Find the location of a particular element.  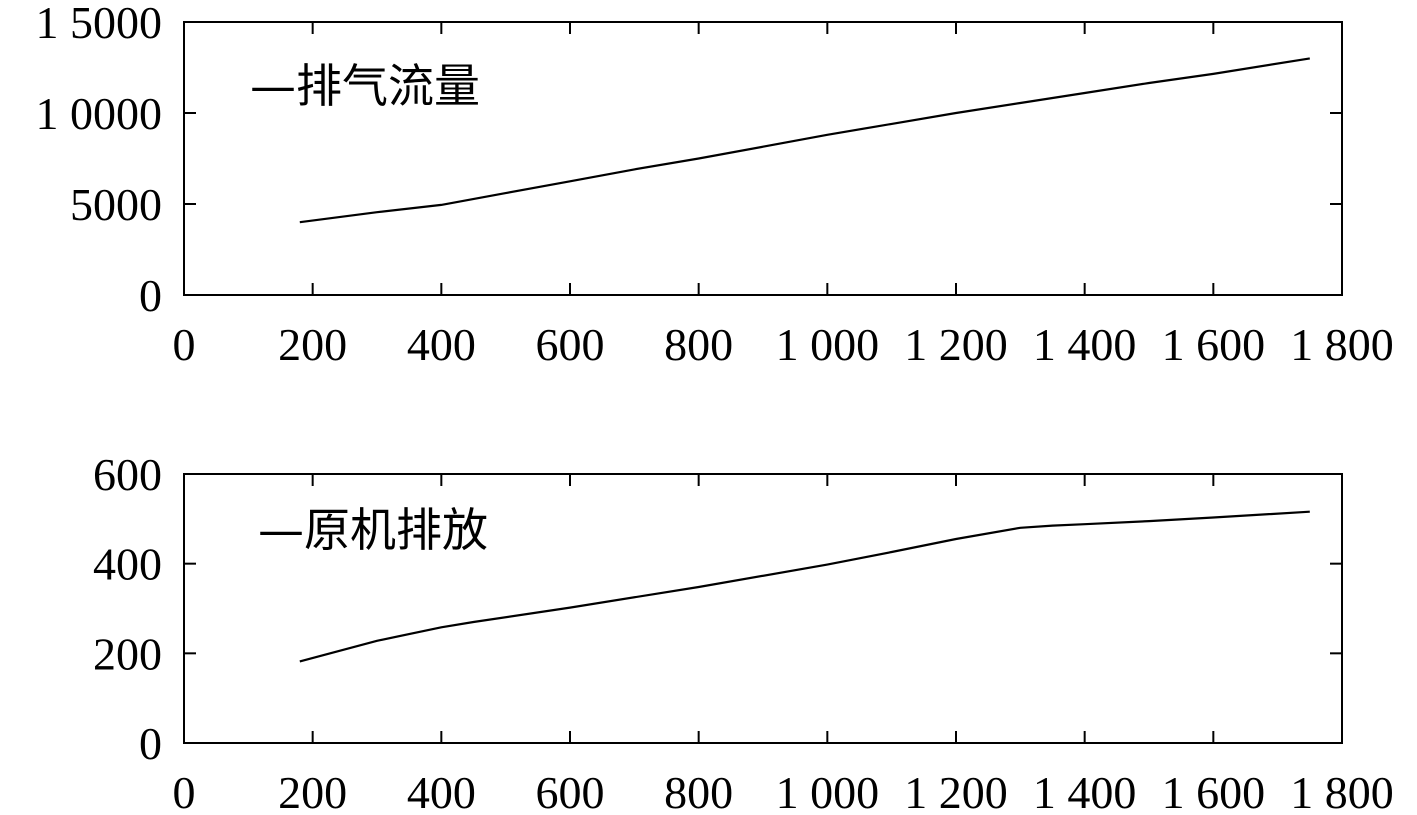

y-tick-label: 1 0000 is located at coordinates (99, 113).